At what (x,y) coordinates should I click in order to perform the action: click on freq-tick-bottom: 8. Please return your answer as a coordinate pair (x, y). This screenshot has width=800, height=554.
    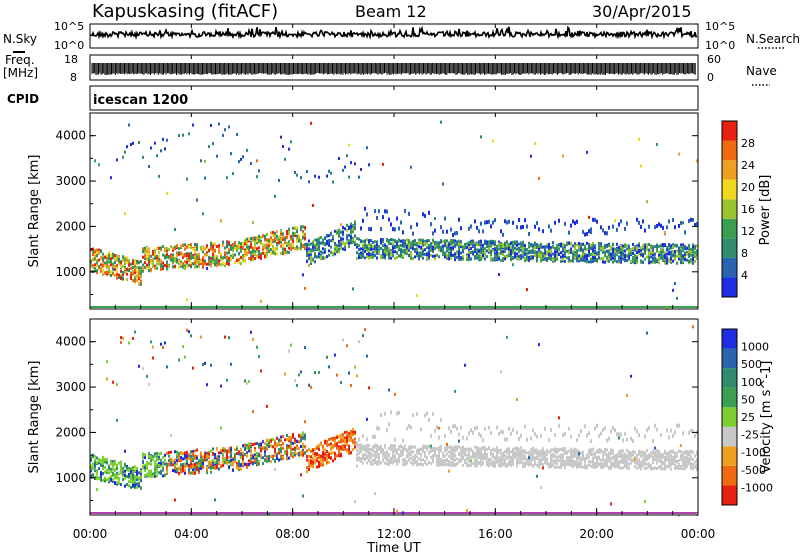
    Looking at the image, I should click on (73, 77).